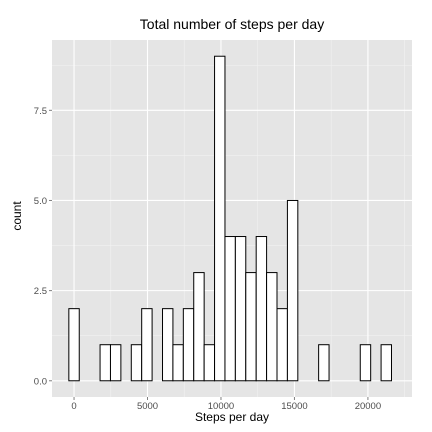  What do you see at coordinates (40, 291) in the screenshot?
I see `y-tick-label: 2.5` at bounding box center [40, 291].